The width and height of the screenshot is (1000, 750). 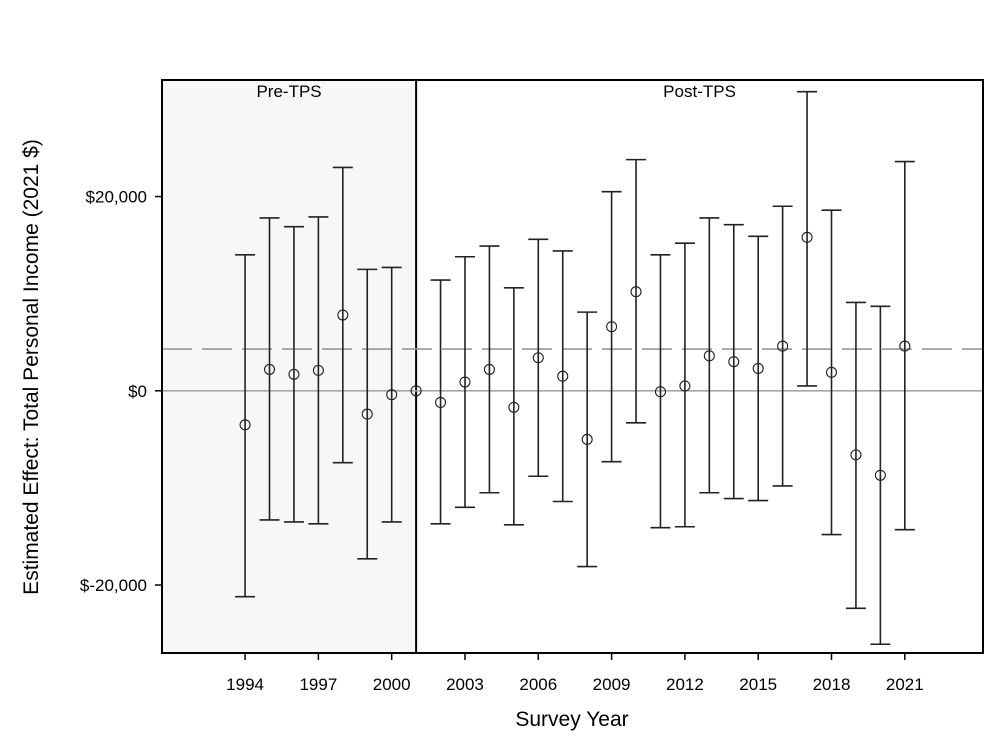 I want to click on data-point-2007, so click(x=563, y=376).